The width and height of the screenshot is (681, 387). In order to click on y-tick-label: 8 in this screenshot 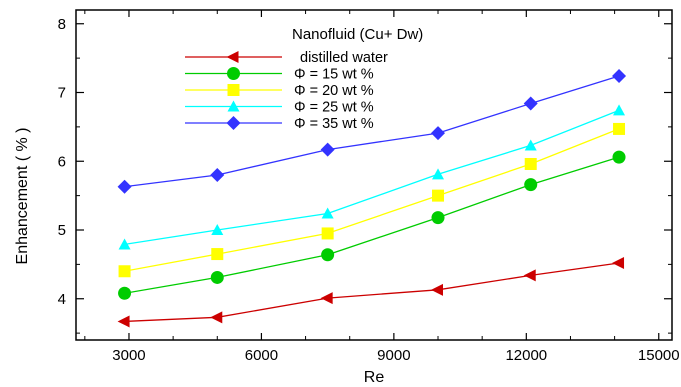, I will do `click(62, 24)`.